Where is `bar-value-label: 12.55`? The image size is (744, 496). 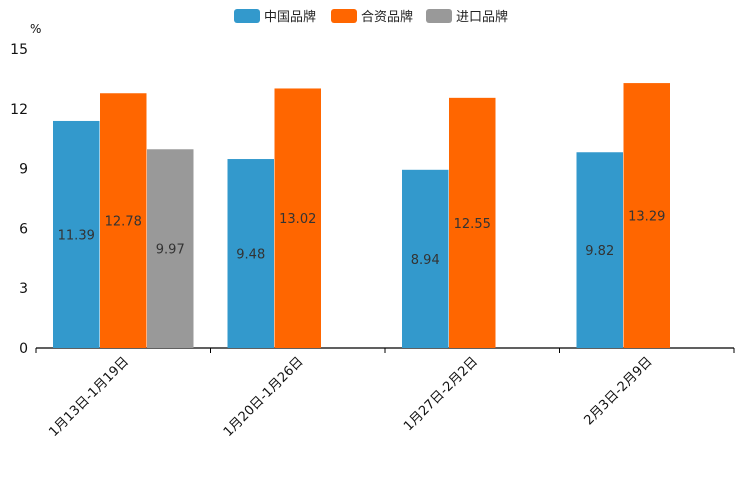
bar-value-label: 12.55 is located at coordinates (472, 224).